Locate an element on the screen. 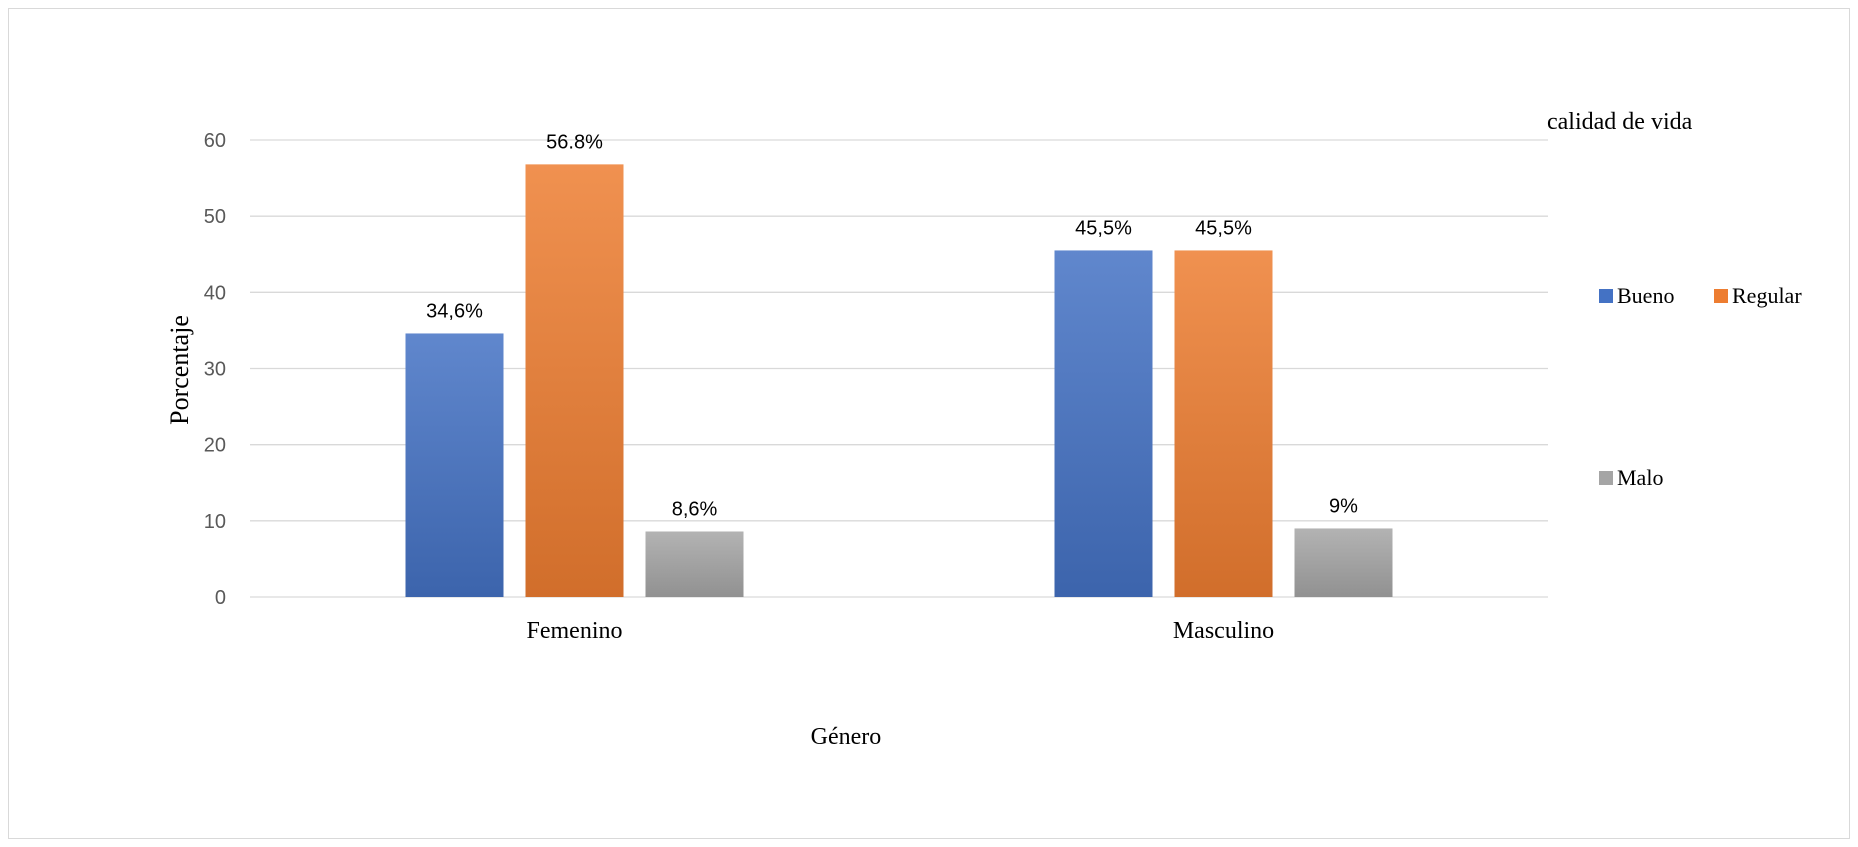  y-axis-ticks: 0 10 20 30 40 50 60 is located at coordinates (215, 369).